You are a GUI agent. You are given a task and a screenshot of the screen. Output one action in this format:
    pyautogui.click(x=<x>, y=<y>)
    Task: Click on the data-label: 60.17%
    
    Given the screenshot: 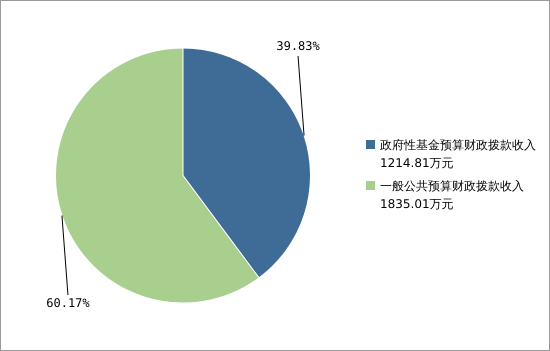 What is the action you would take?
    pyautogui.click(x=68, y=303)
    